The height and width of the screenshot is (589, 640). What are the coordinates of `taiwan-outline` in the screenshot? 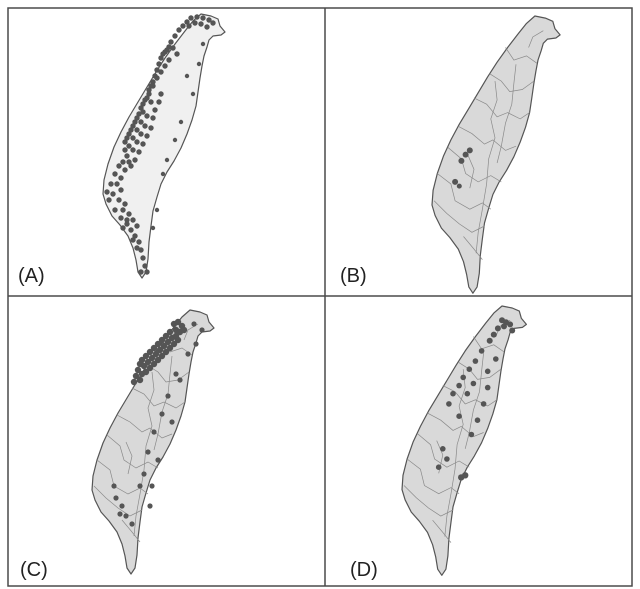 It's located at (464, 440).